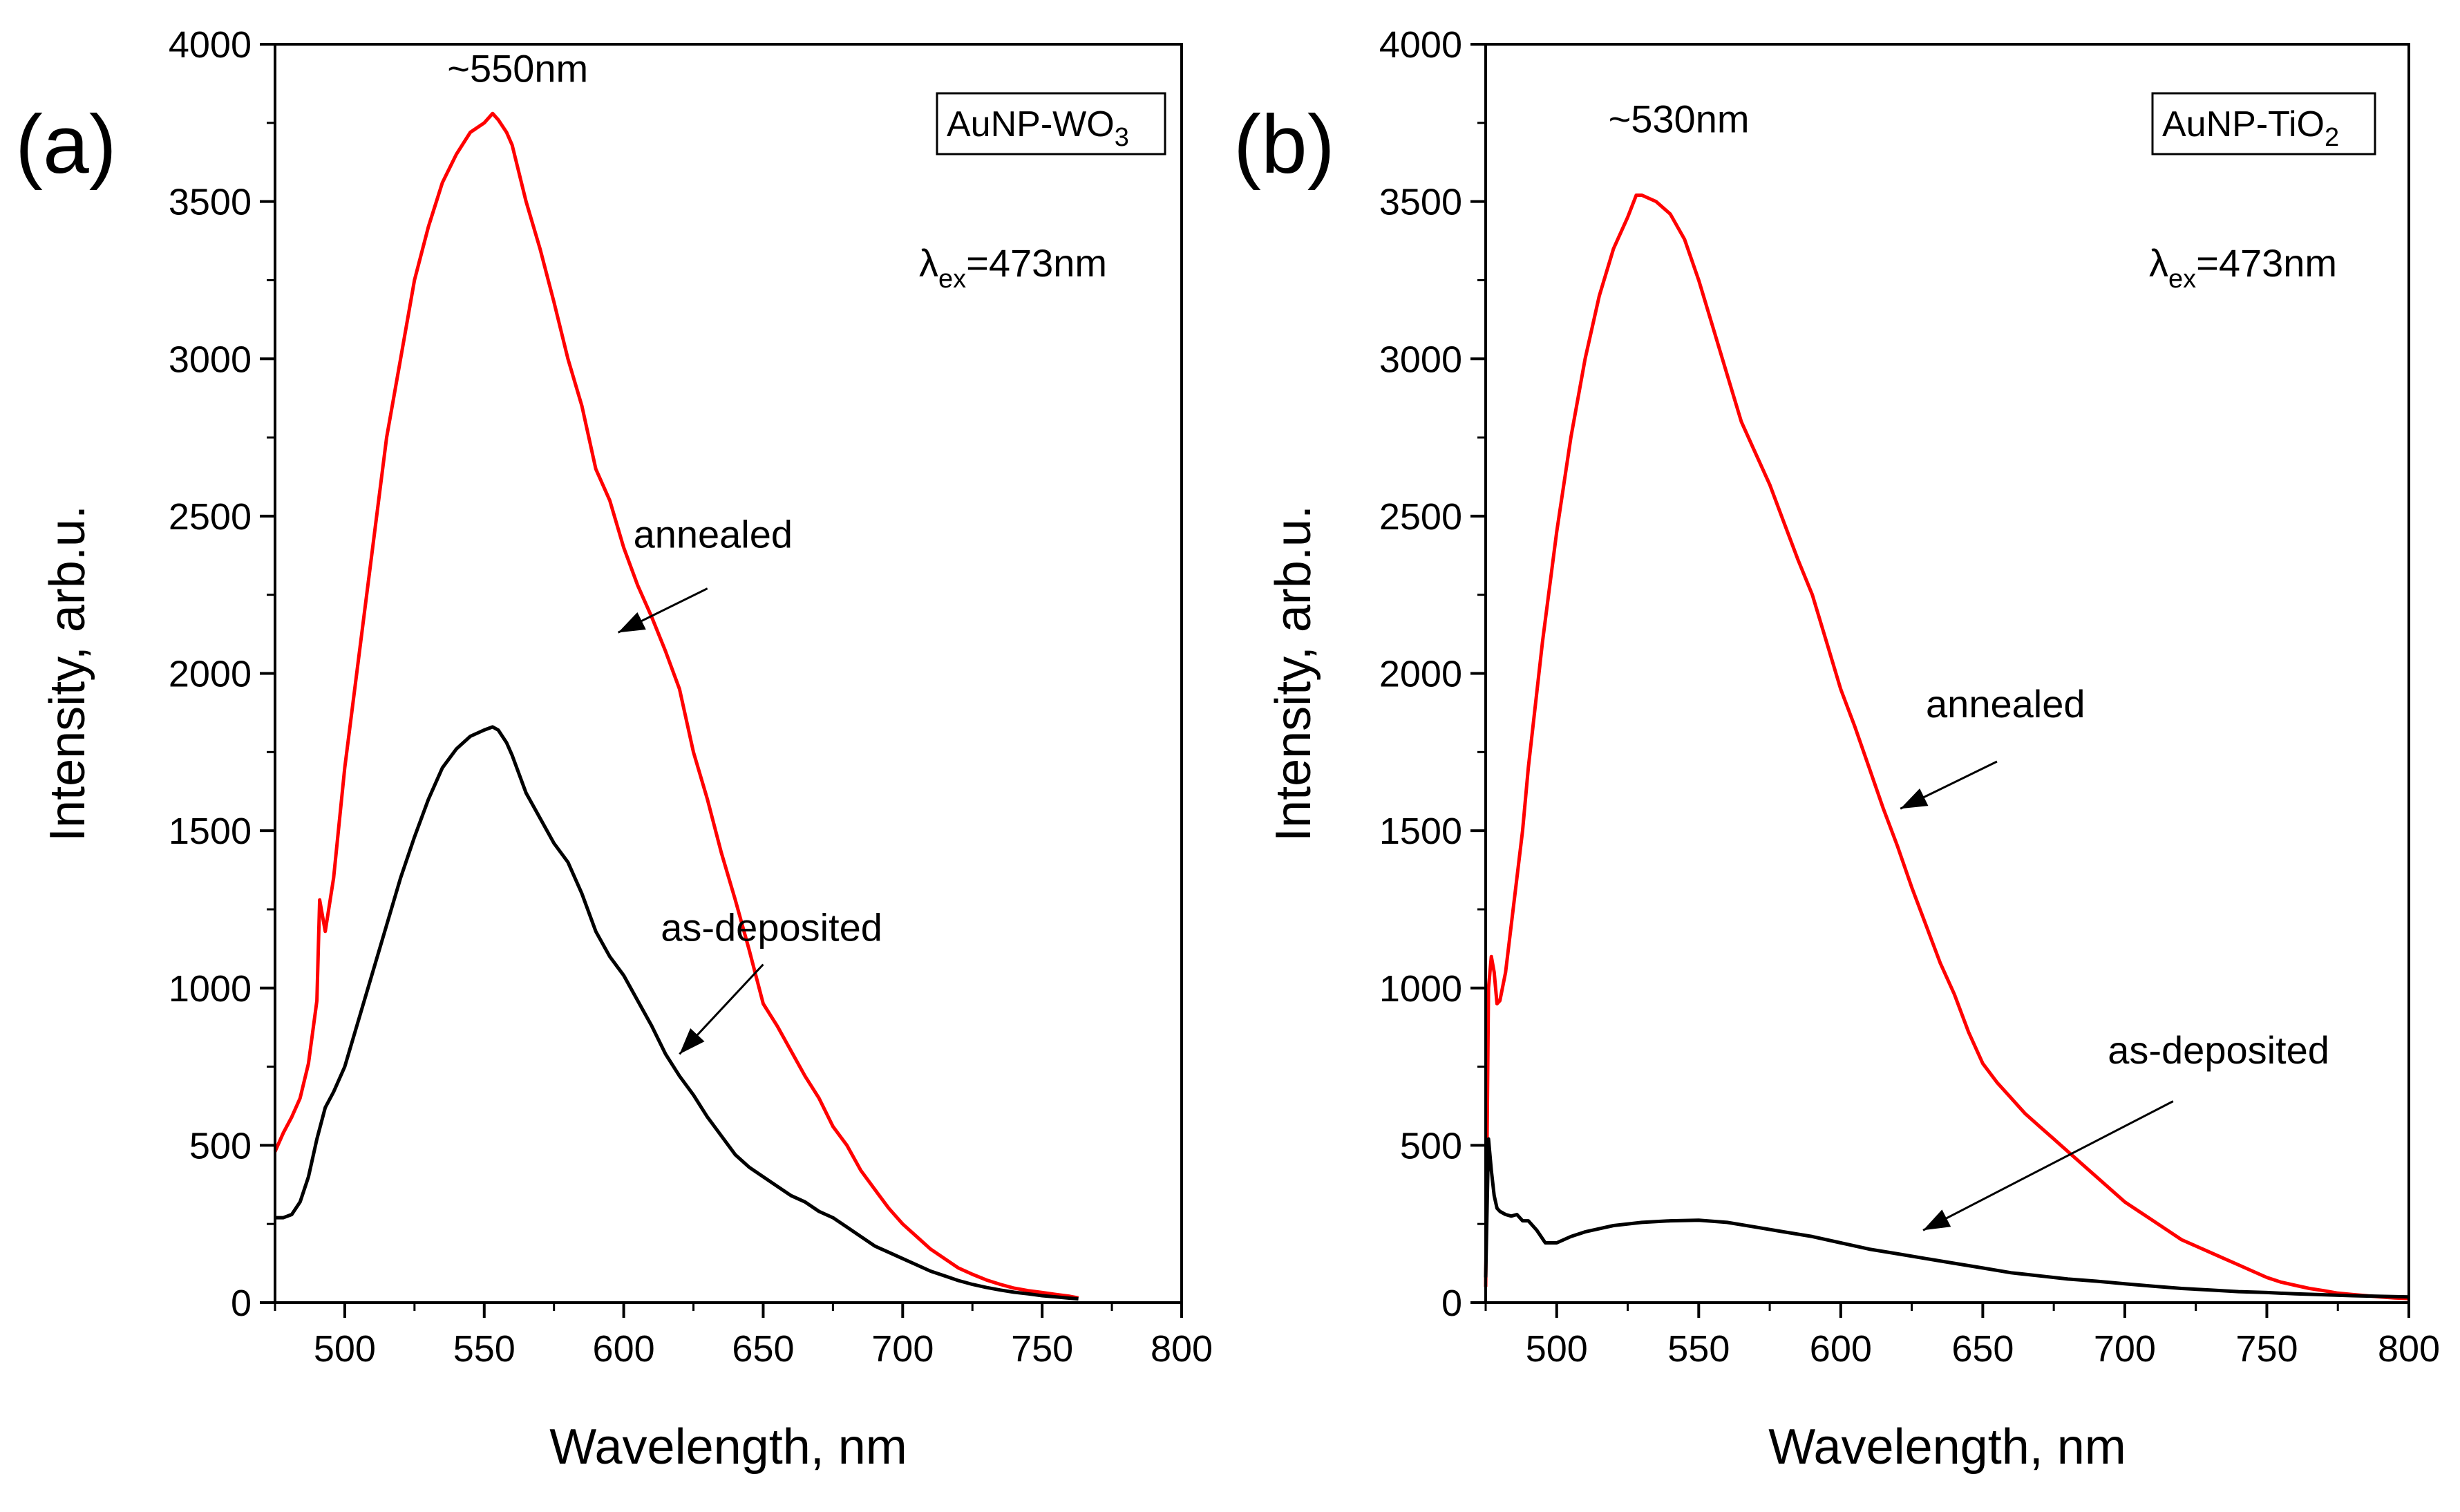  Describe the element at coordinates (1679, 118) in the screenshot. I see `peak-label: ~530nm` at that location.